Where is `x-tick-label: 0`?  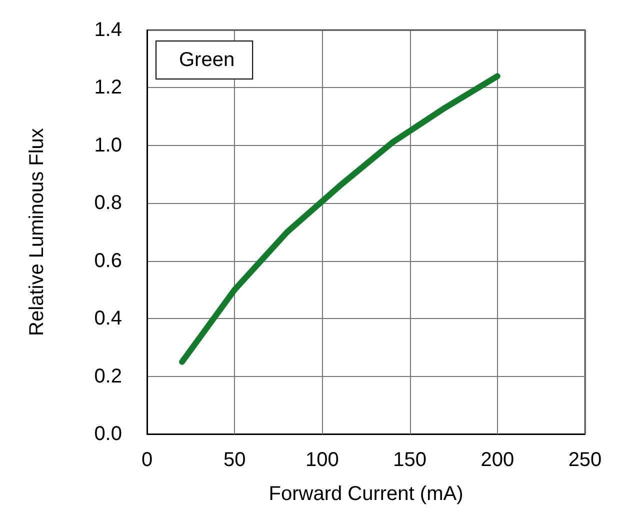
x-tick-label: 0 is located at coordinates (147, 460).